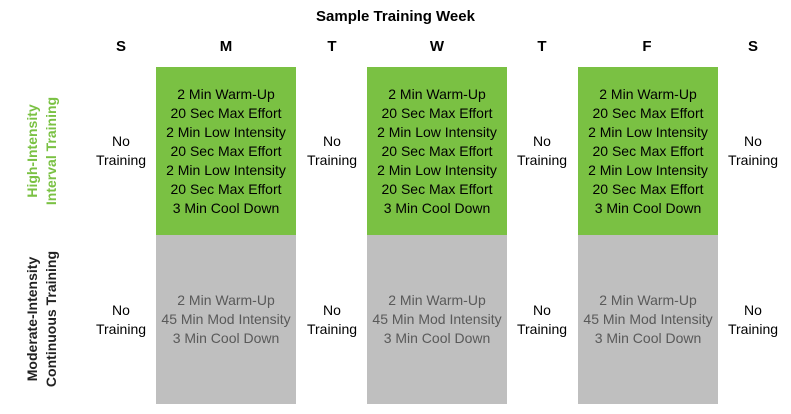  Describe the element at coordinates (42, 319) in the screenshot. I see `row-label-mict: Moderate-Intensity Continuous Training` at that location.